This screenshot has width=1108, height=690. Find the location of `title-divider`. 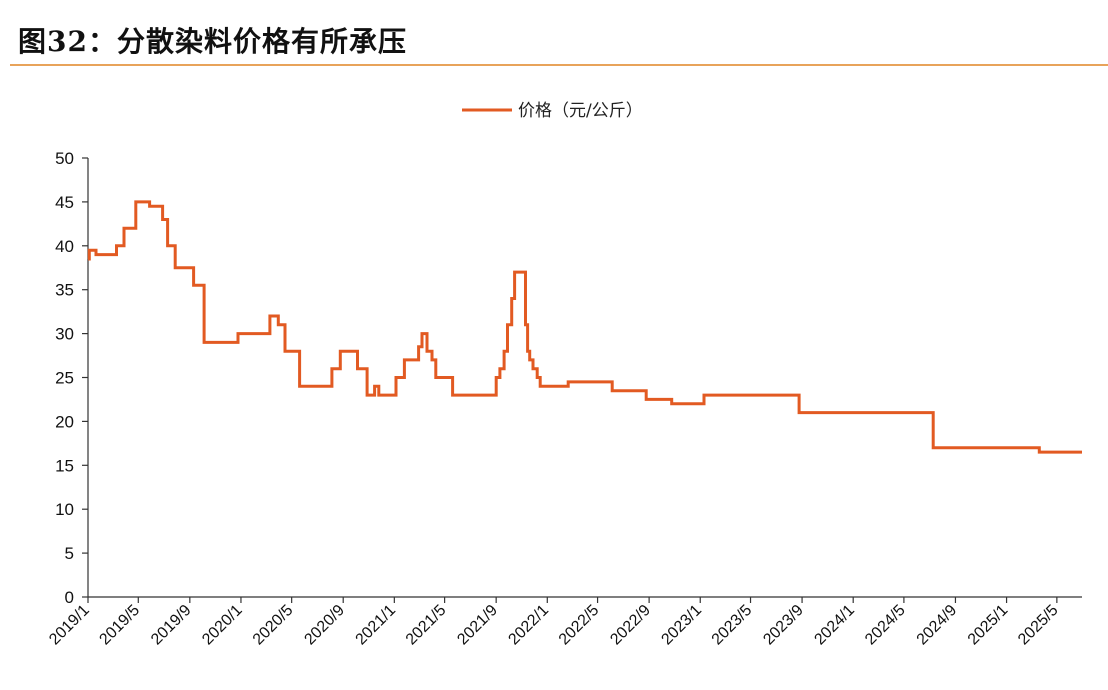

title-divider is located at coordinates (559, 65).